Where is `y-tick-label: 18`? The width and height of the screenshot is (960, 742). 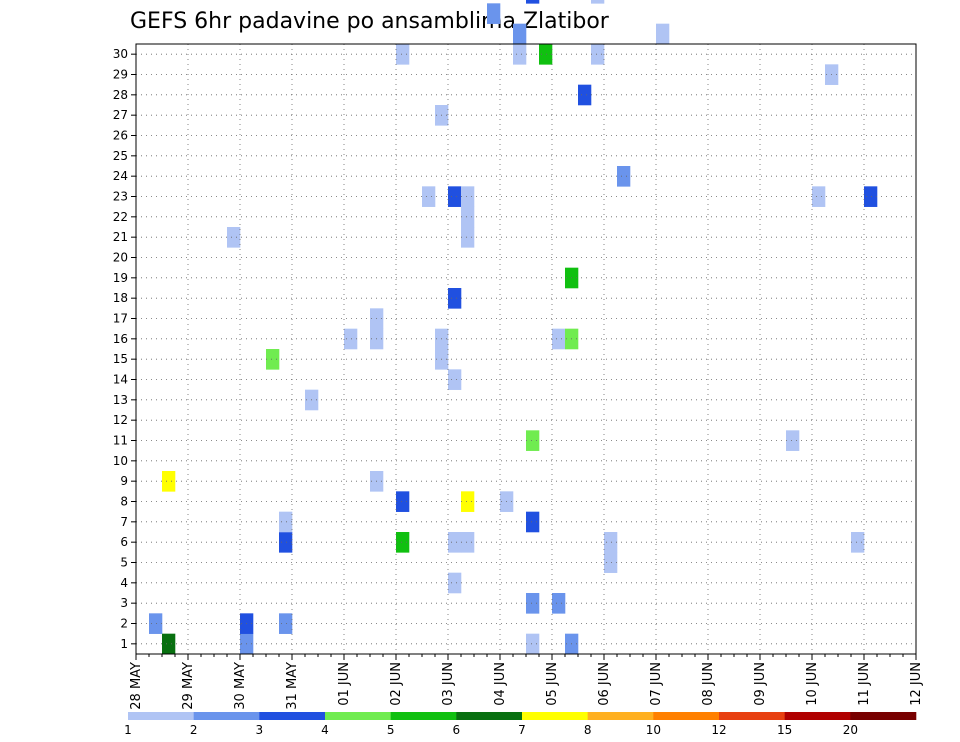 y-tick-label: 18 is located at coordinates (120, 298).